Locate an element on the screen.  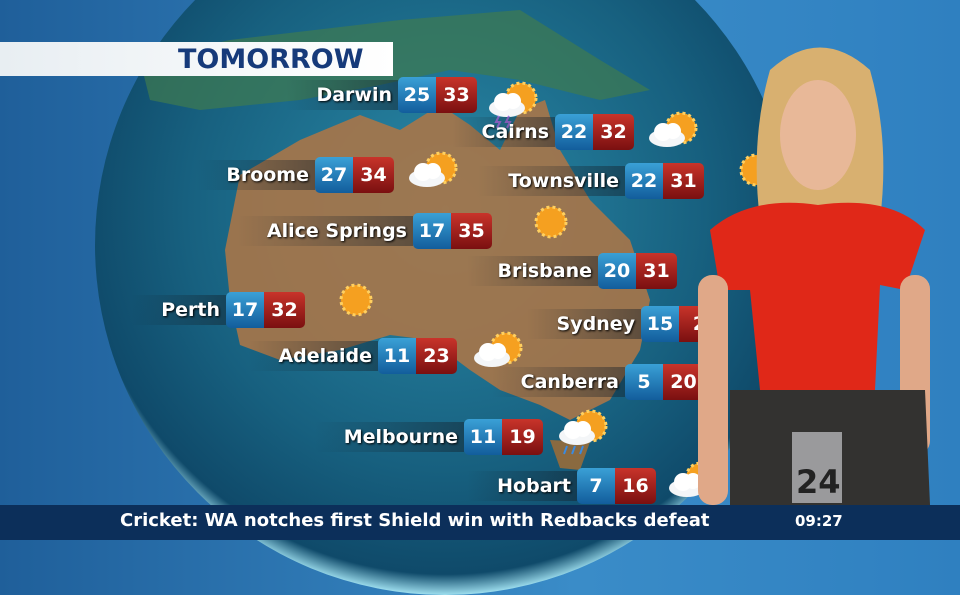
forecast-banner: TOMORROW is located at coordinates (196, 59).